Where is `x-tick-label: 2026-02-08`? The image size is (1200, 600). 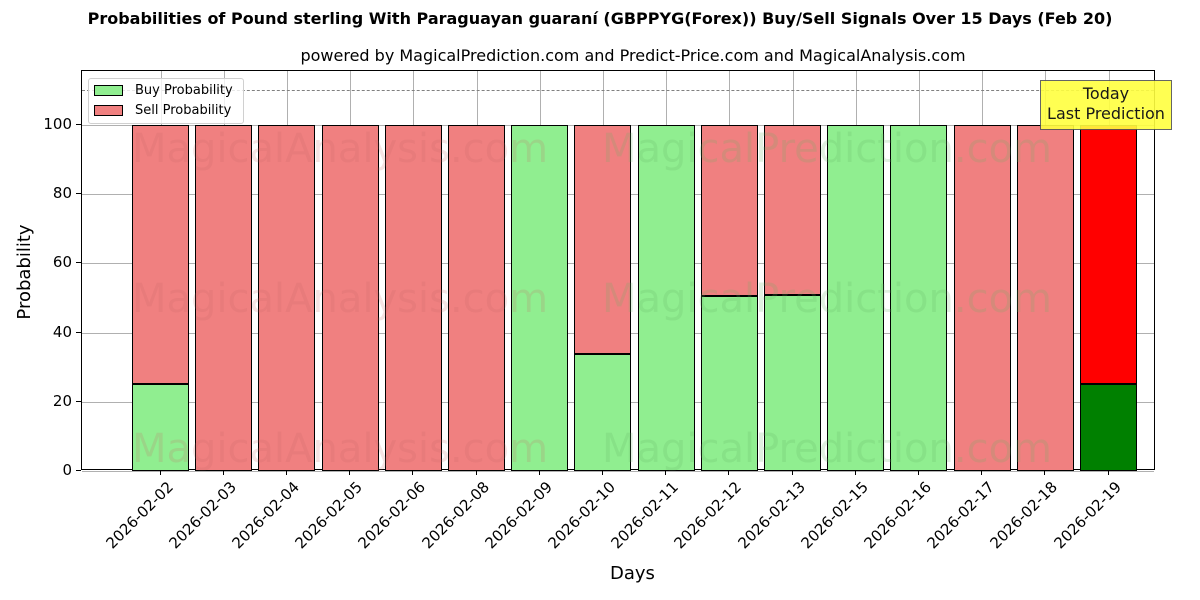 x-tick-label: 2026-02-08 is located at coordinates (455, 515).